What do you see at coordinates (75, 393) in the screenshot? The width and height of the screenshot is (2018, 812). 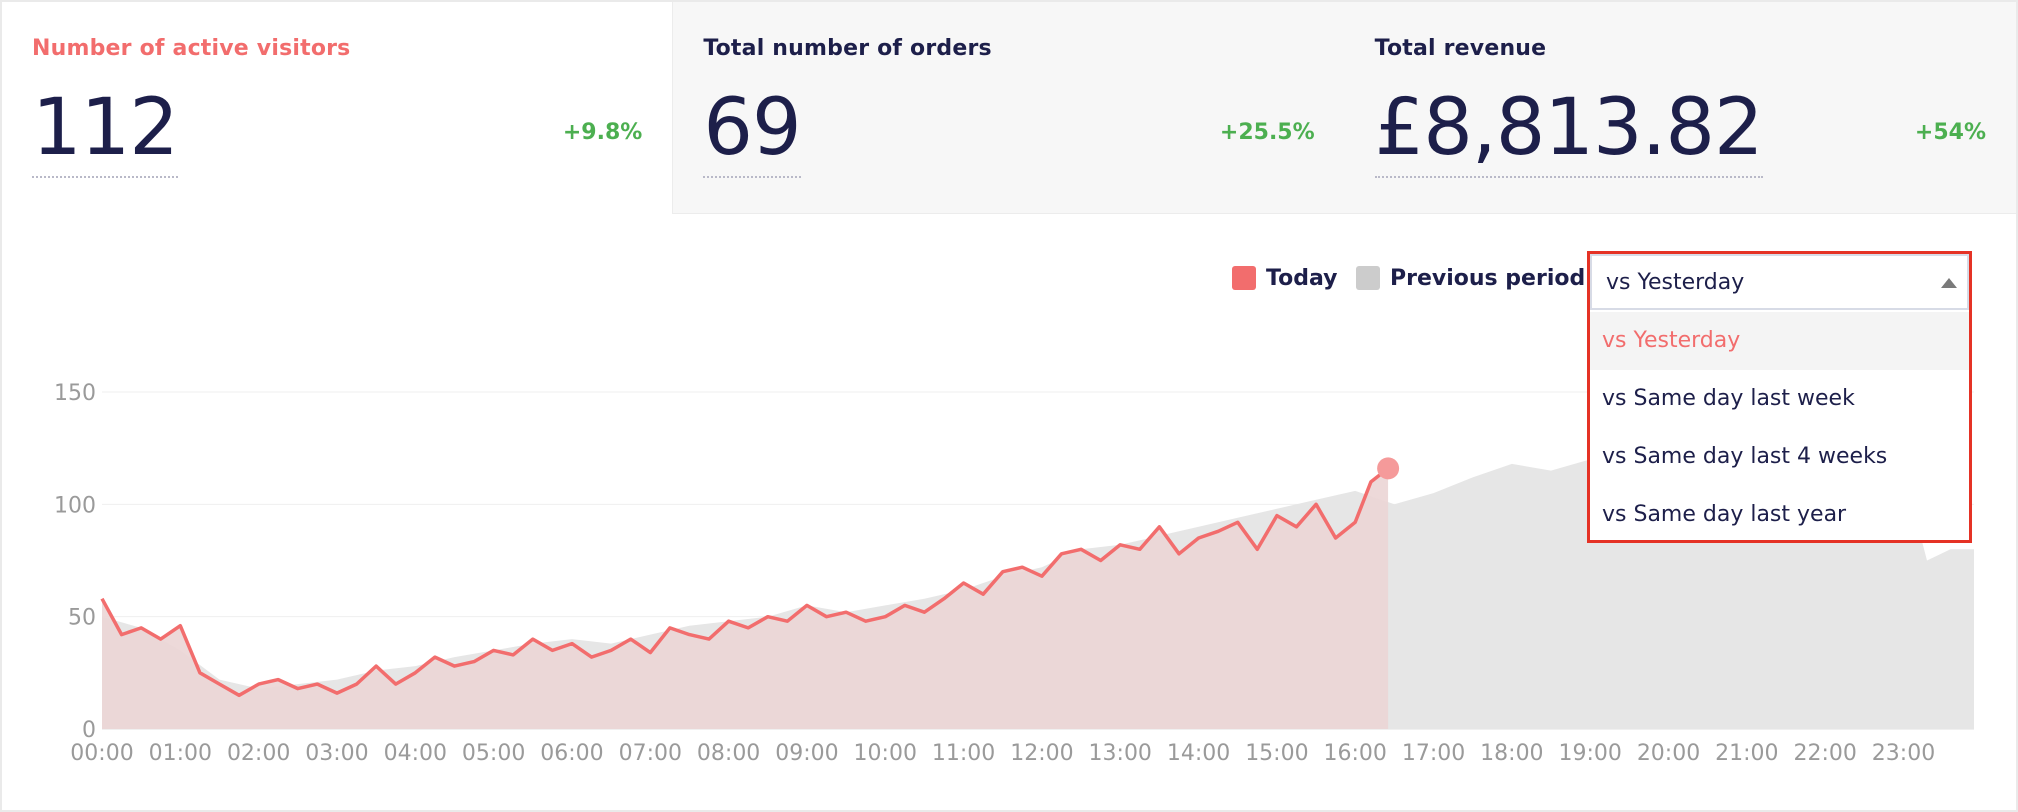 I see `y-tick-label: 150` at bounding box center [75, 393].